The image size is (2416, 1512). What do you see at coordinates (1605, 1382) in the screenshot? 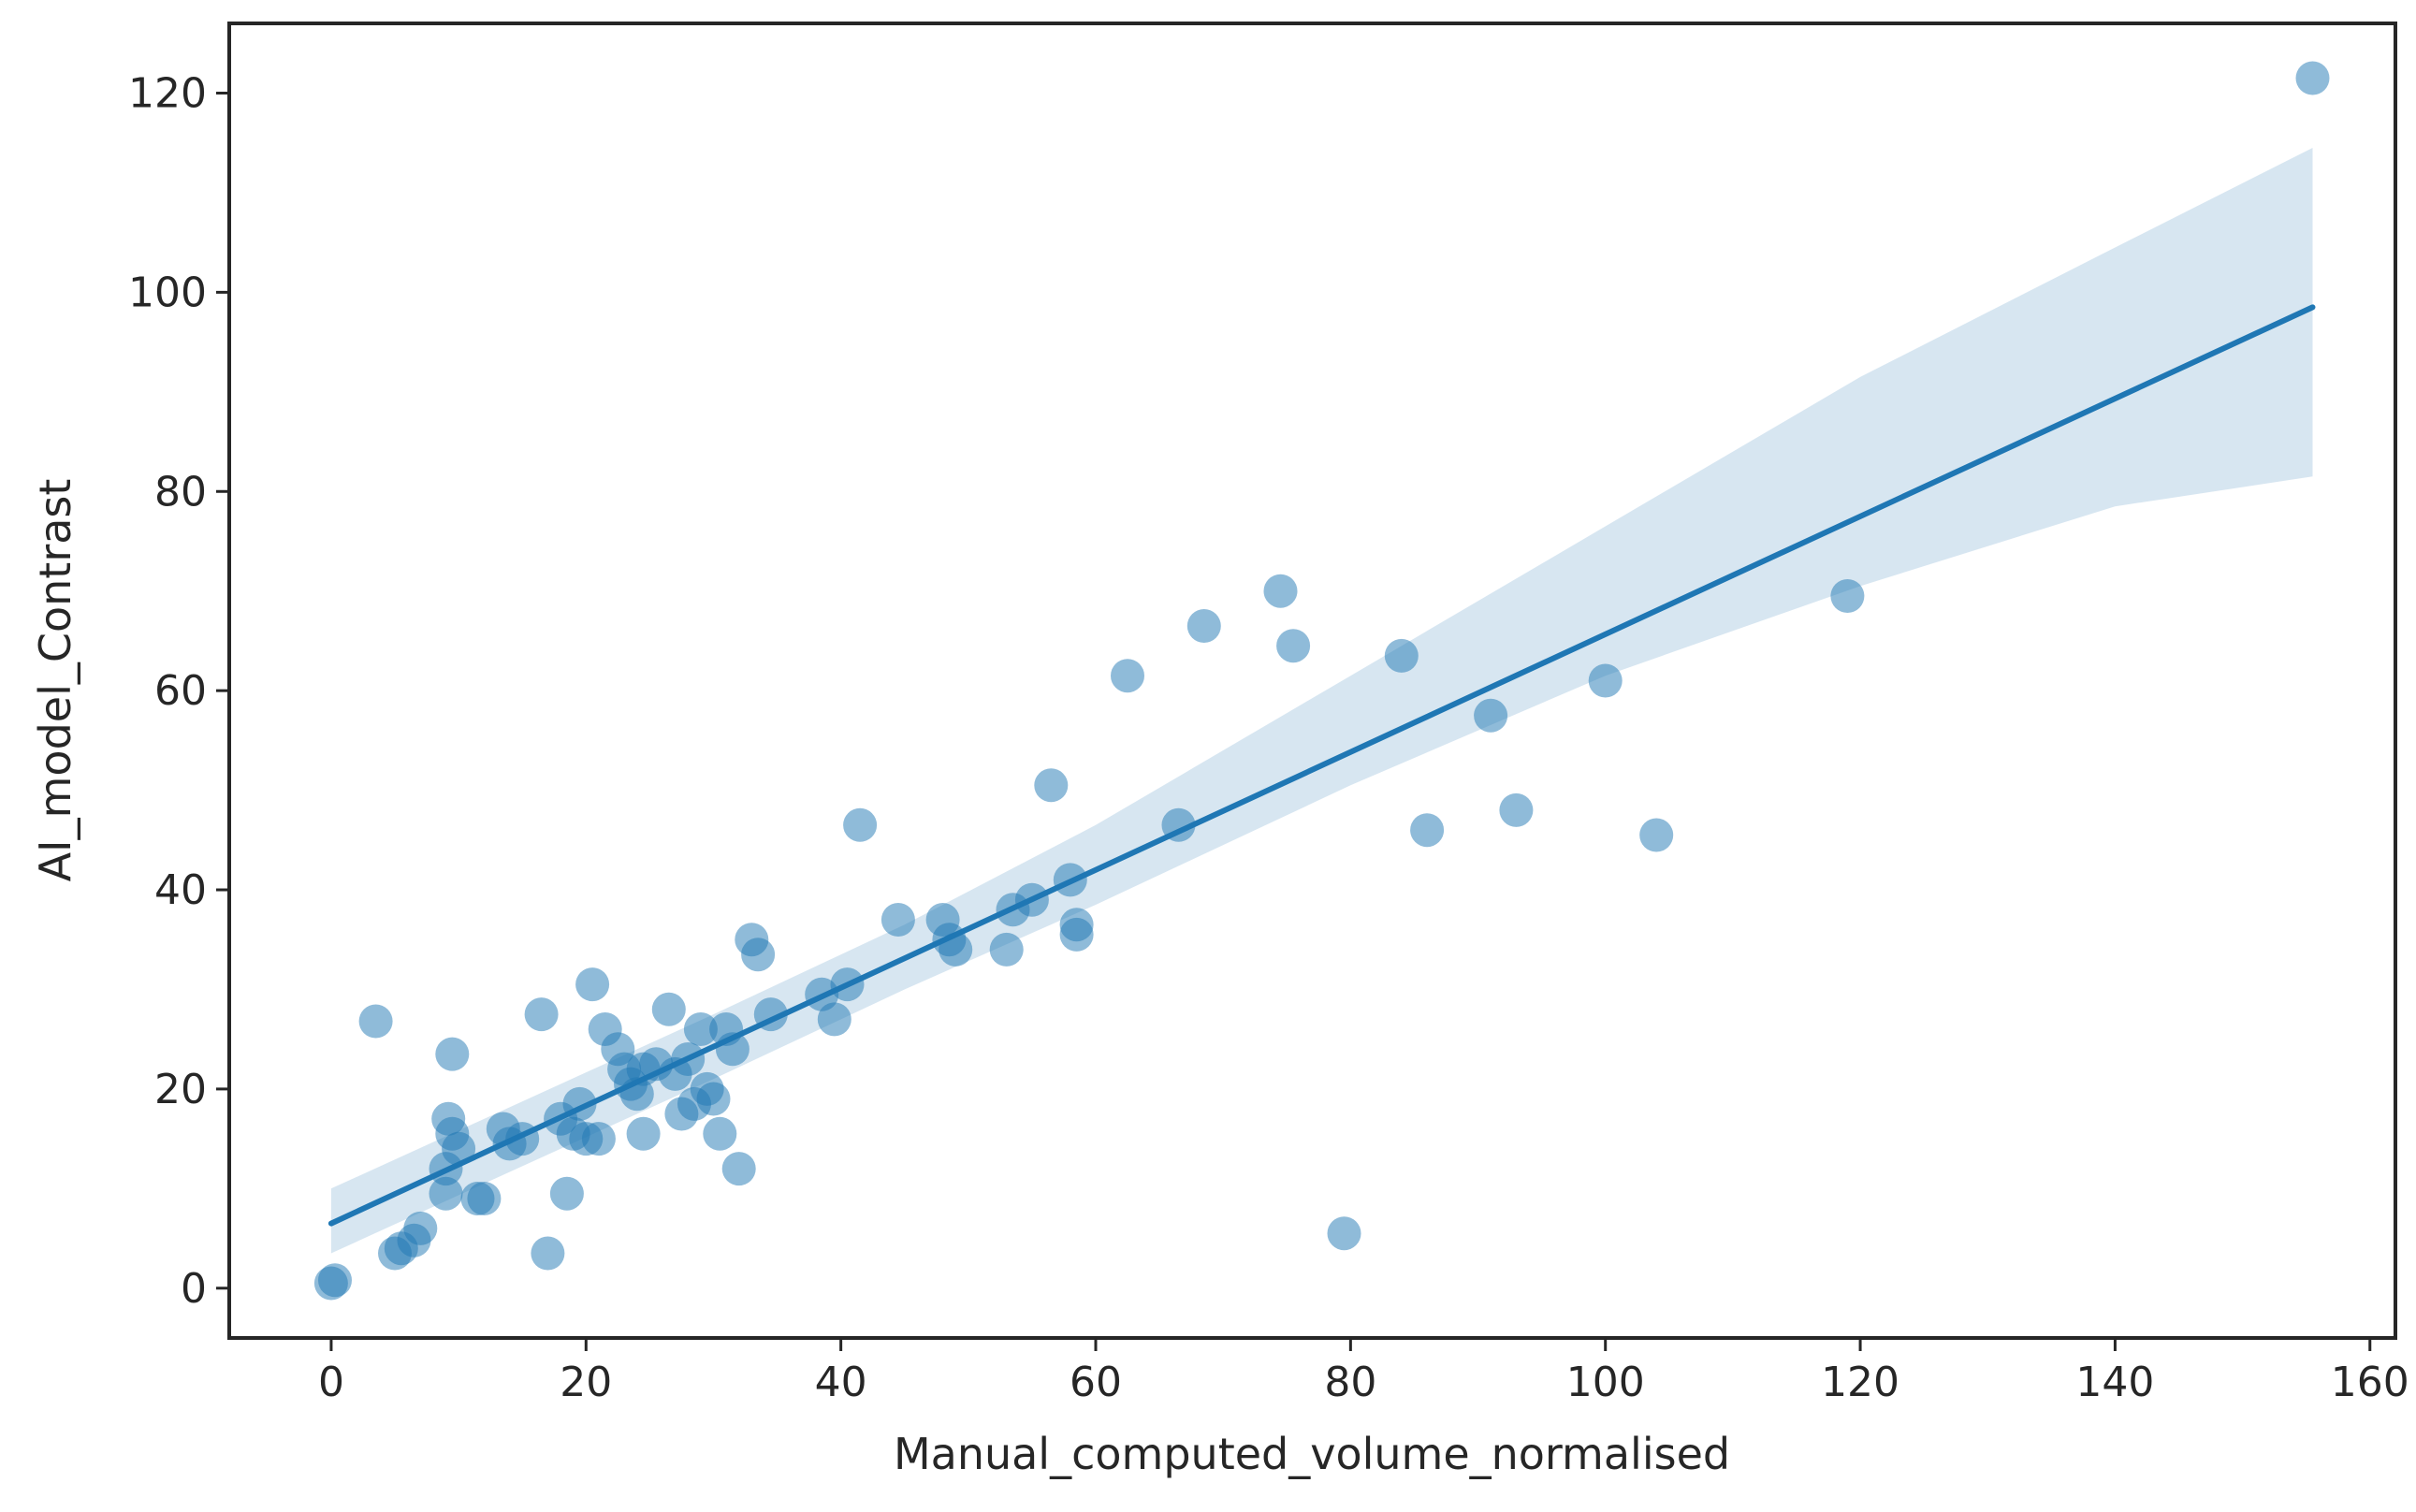
I see `x-tick-label-100: 100` at bounding box center [1605, 1382].